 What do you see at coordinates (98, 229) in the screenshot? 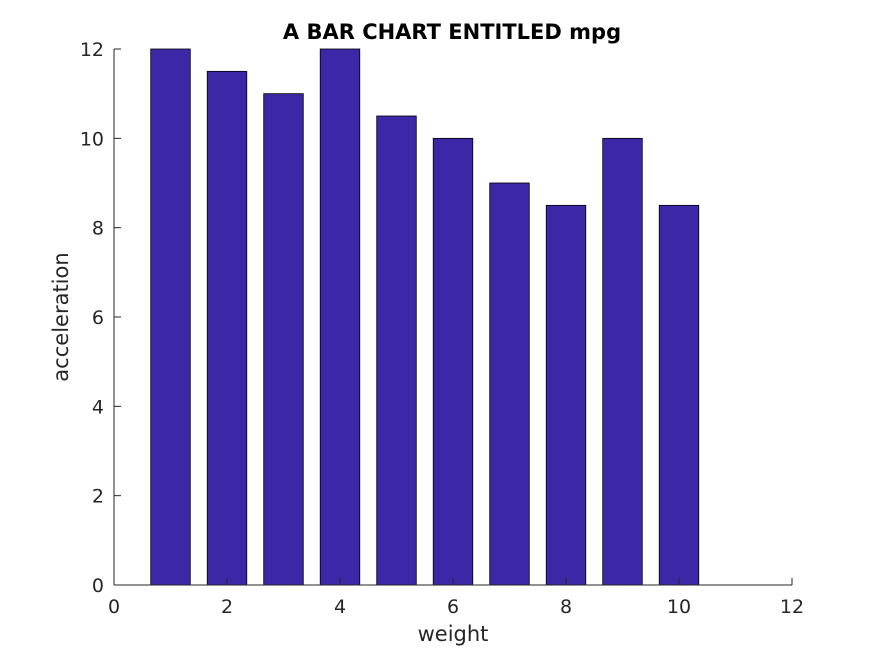
I see `y-tick-label: 8` at bounding box center [98, 229].